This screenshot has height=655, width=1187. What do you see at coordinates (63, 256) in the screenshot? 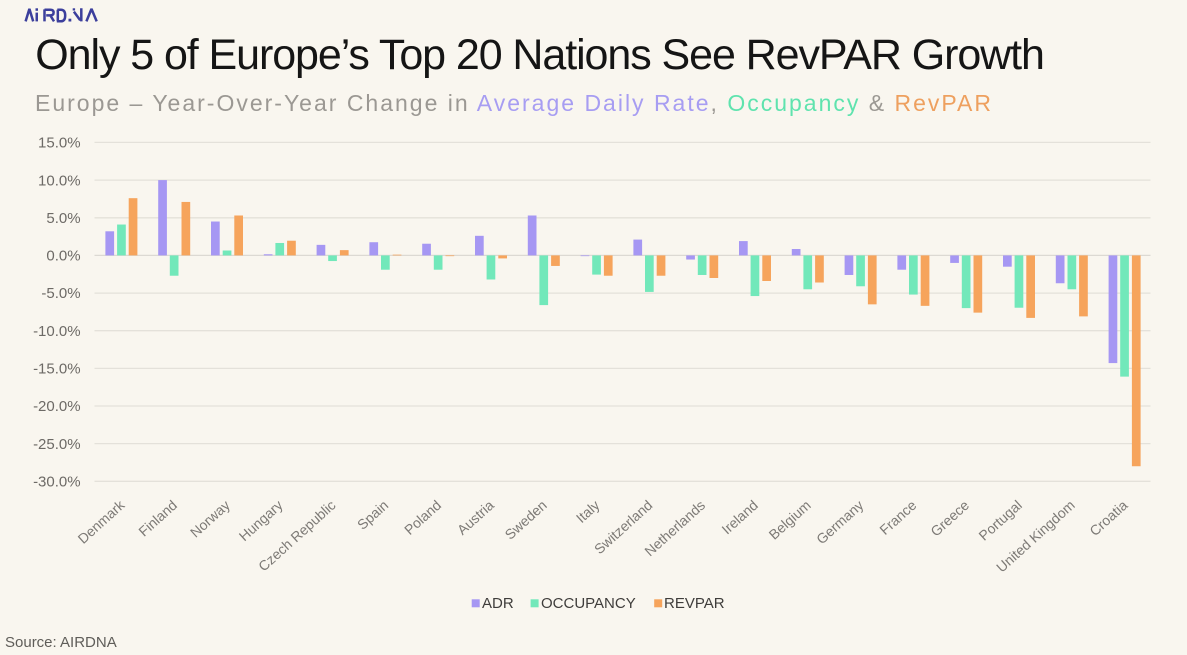
I see `svg-text: 0.0%` at bounding box center [63, 256].